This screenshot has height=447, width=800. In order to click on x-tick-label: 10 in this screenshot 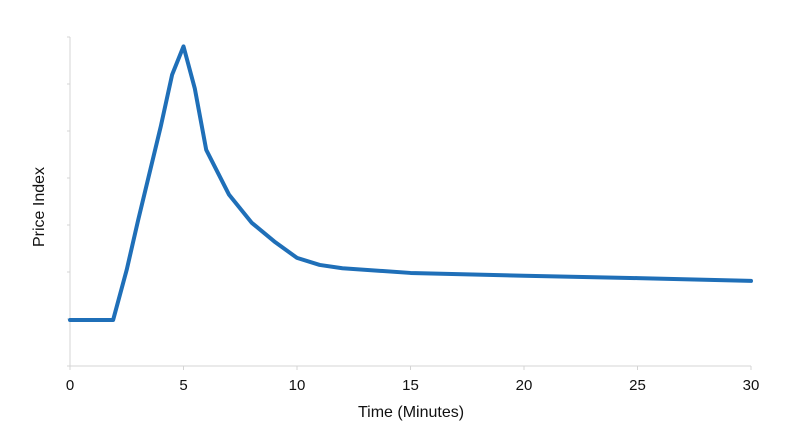, I will do `click(297, 385)`.